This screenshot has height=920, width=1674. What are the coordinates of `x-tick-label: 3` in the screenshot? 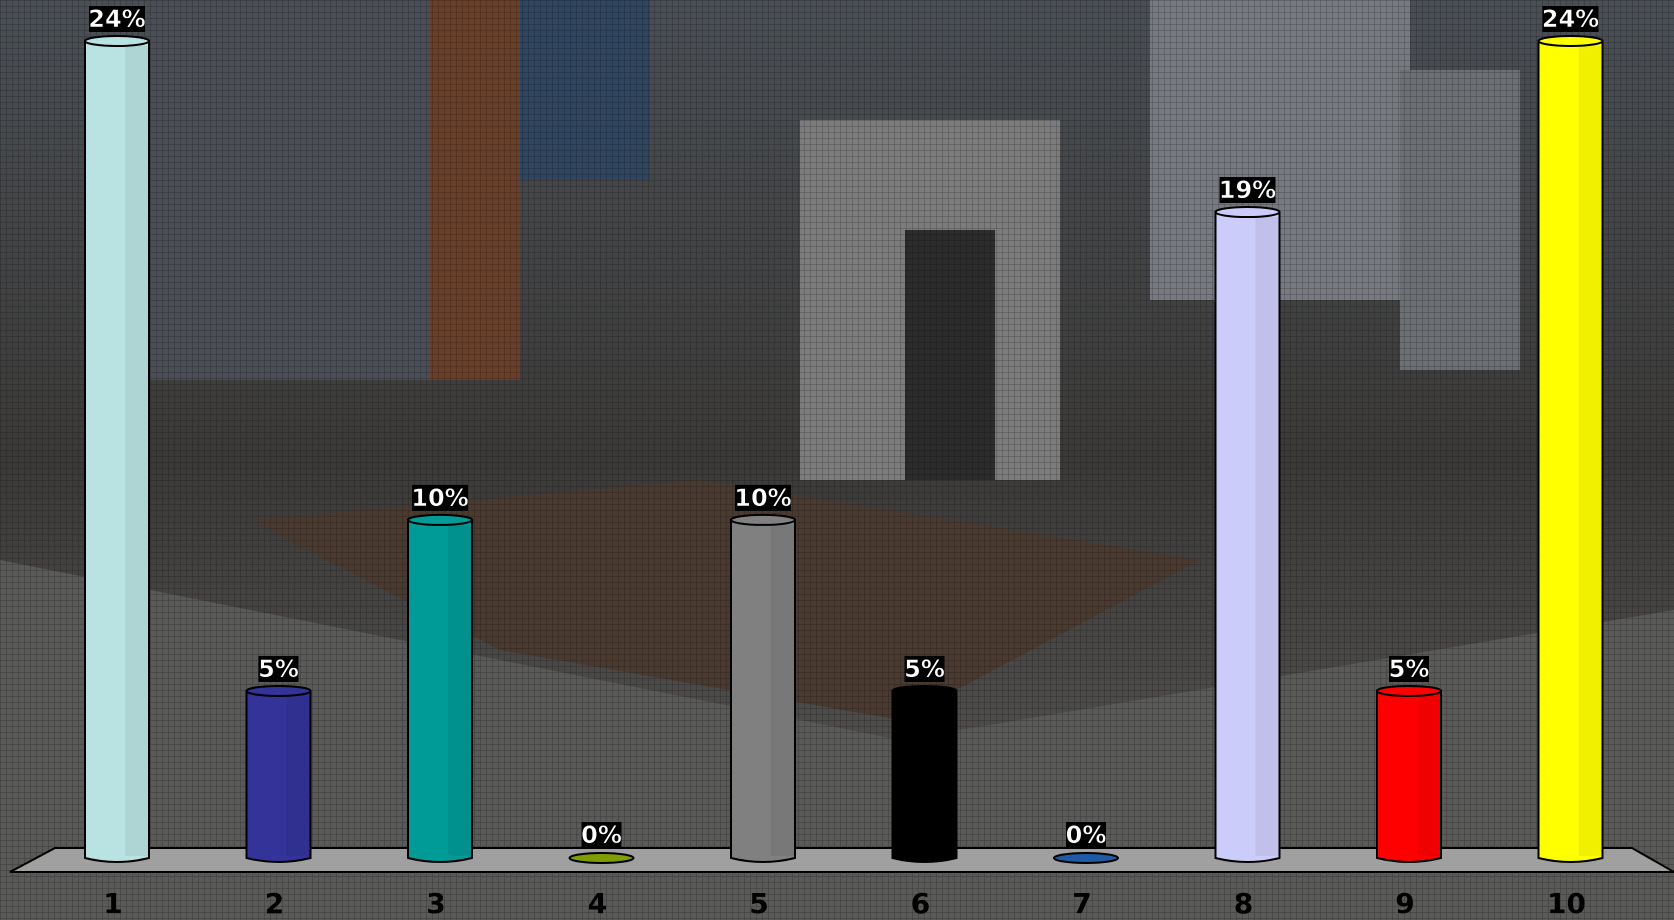 It's located at (435, 903).